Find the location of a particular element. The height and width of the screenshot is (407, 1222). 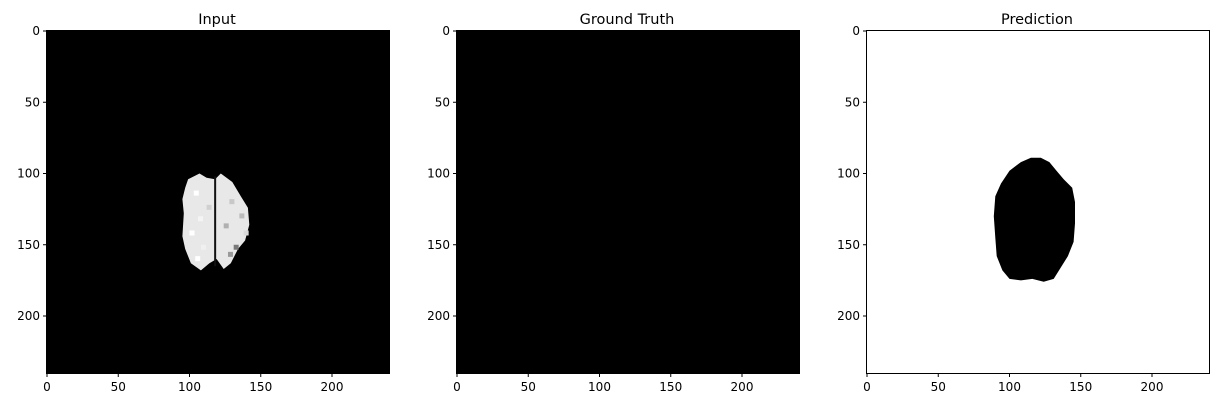

ground-truth-y-tick-label: 0 is located at coordinates (446, 31).